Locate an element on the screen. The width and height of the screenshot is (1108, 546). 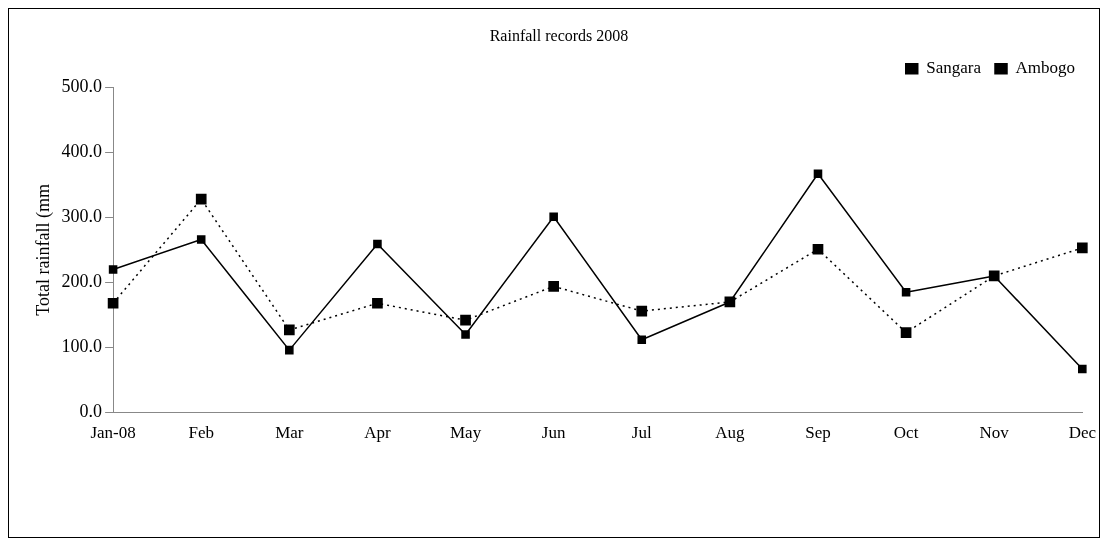
y-tick-label: 400.0 is located at coordinates (82, 151).